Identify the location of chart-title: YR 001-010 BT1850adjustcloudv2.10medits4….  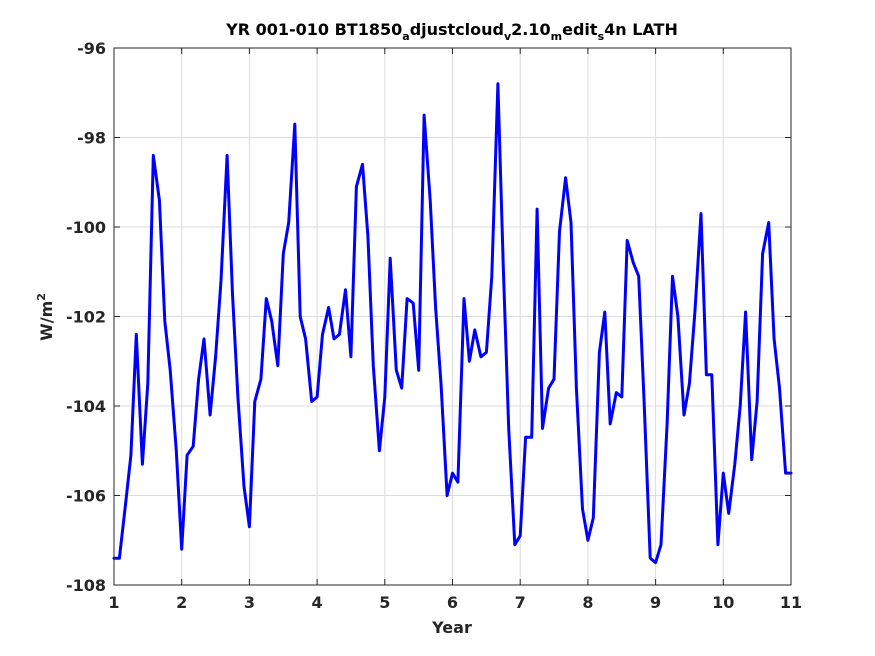
(451, 31).